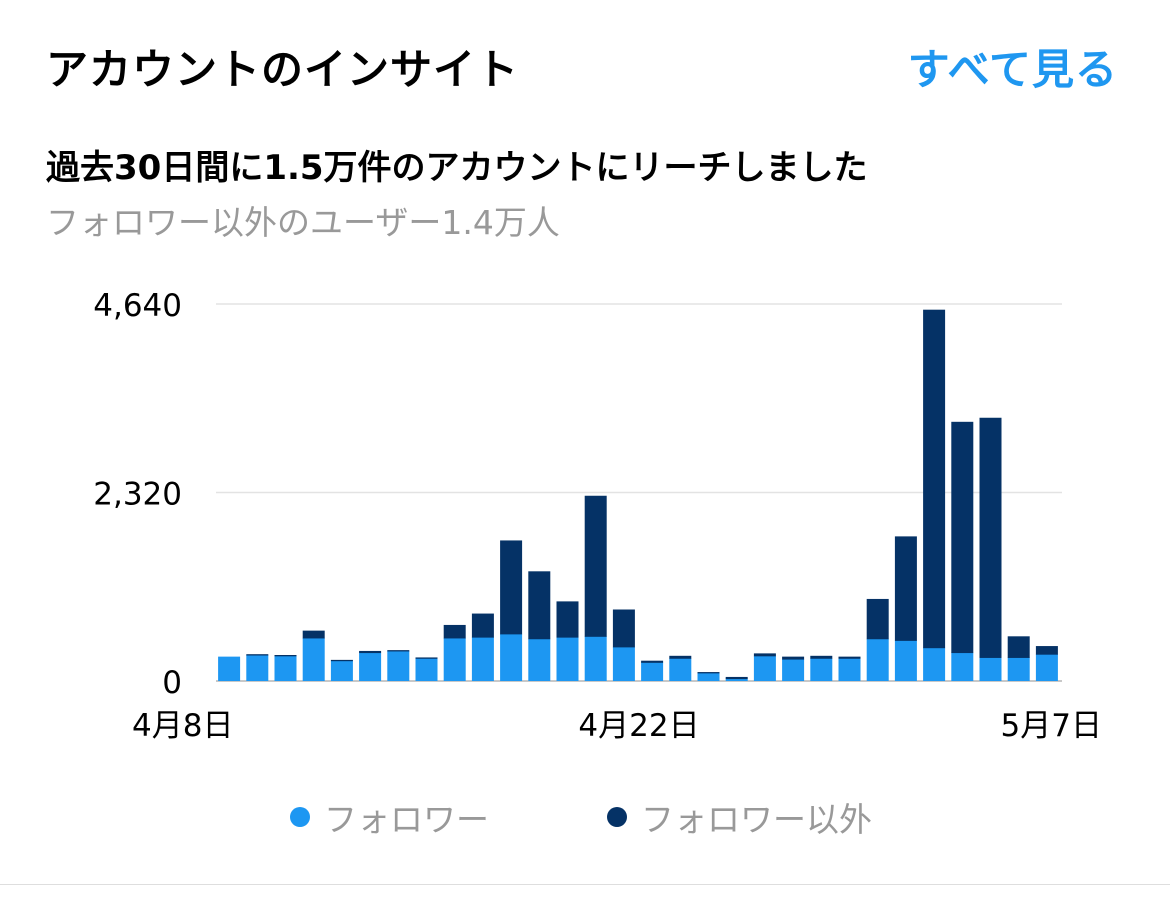 The image size is (1170, 902). Describe the element at coordinates (283, 69) in the screenshot. I see `page-title: アカウントのインサイト` at that location.